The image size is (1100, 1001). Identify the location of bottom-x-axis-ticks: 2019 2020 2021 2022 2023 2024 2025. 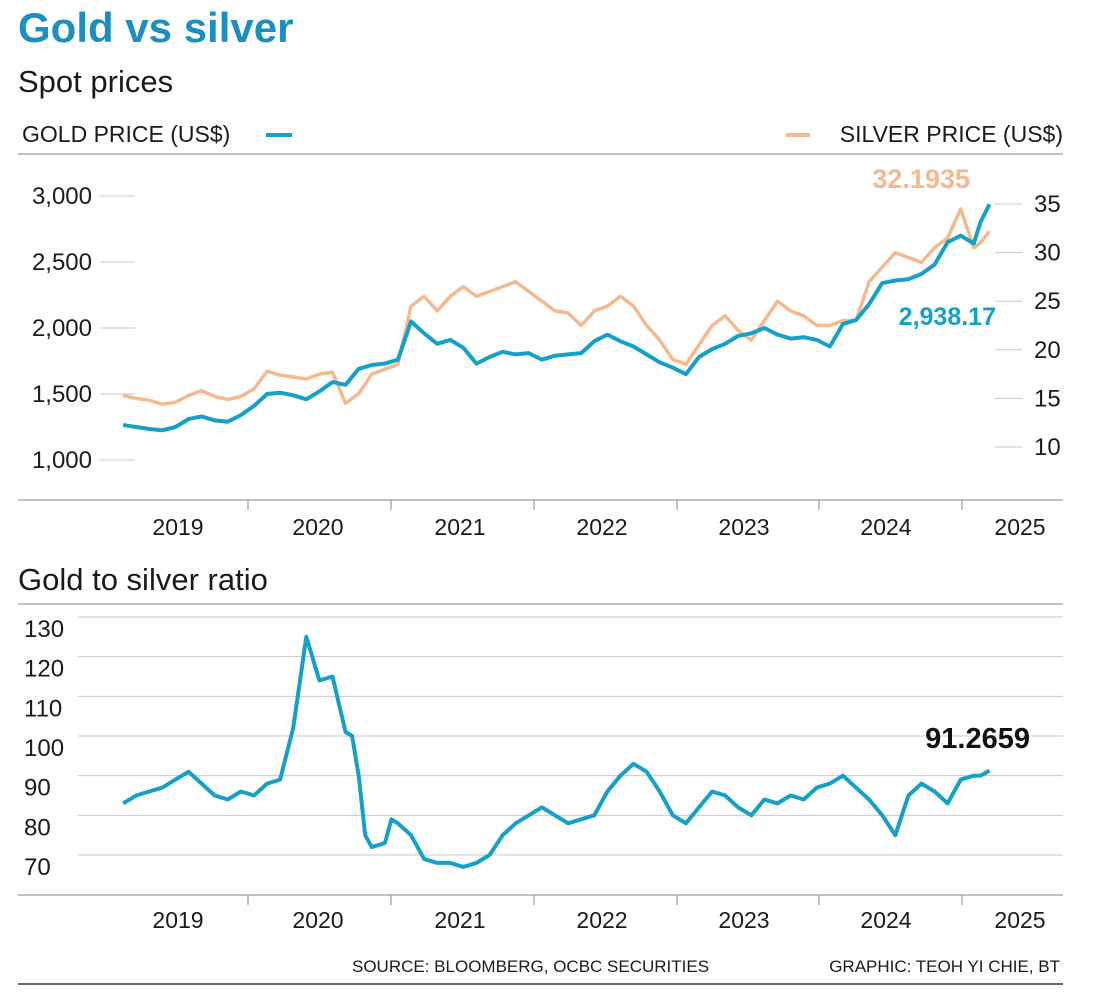
(599, 914).